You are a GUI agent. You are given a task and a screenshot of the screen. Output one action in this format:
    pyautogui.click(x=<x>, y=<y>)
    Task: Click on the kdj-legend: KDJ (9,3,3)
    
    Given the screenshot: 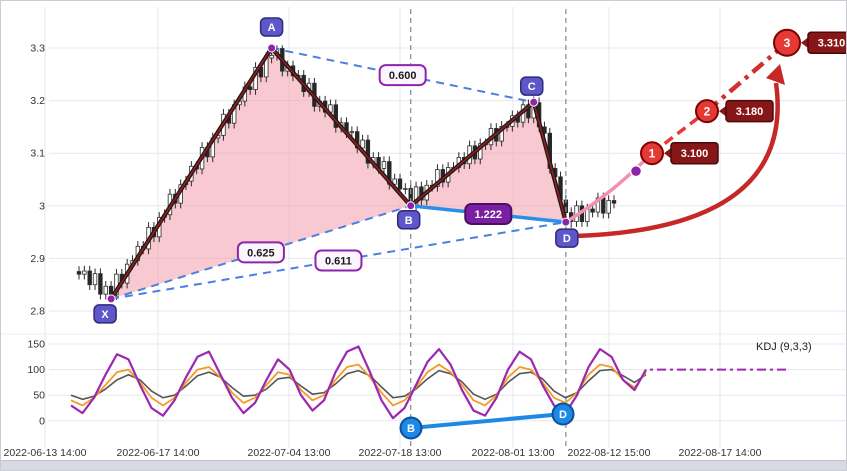 What is the action you would take?
    pyautogui.click(x=784, y=347)
    